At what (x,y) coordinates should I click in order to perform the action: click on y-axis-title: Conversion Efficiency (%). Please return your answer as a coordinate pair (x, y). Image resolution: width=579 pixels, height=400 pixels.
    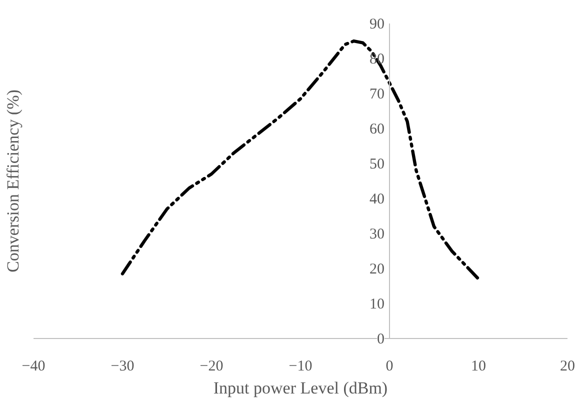
    Looking at the image, I should click on (13, 181).